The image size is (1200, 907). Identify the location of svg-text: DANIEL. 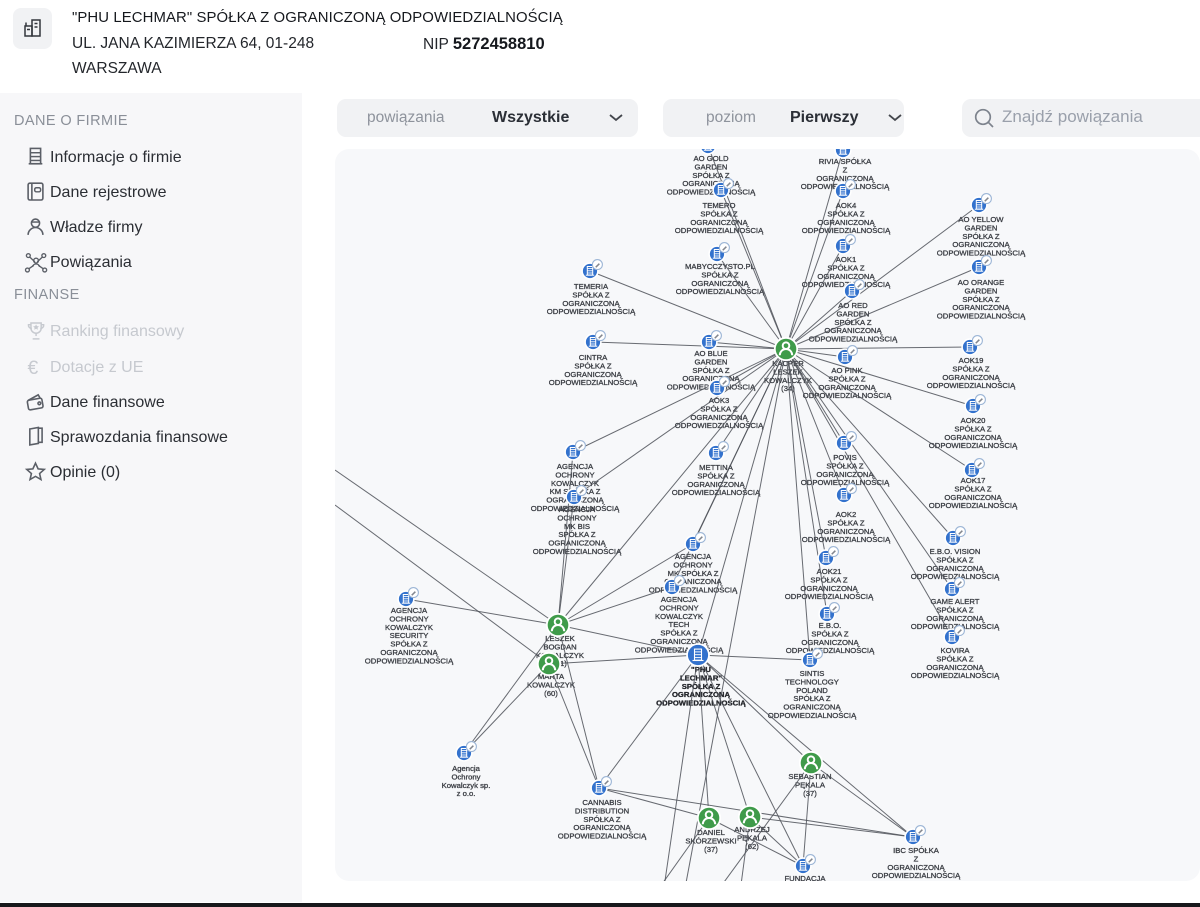
(711, 832).